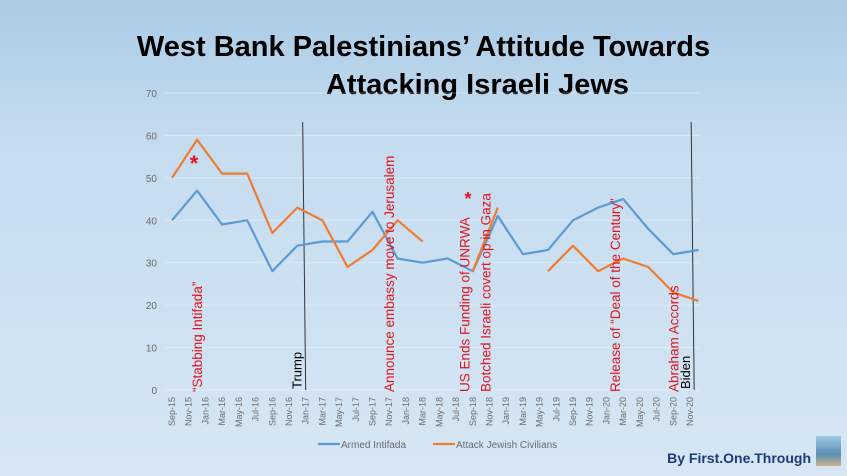 The image size is (847, 476). Describe the element at coordinates (373, 411) in the screenshot. I see `x-tick-label: Sep-17` at that location.